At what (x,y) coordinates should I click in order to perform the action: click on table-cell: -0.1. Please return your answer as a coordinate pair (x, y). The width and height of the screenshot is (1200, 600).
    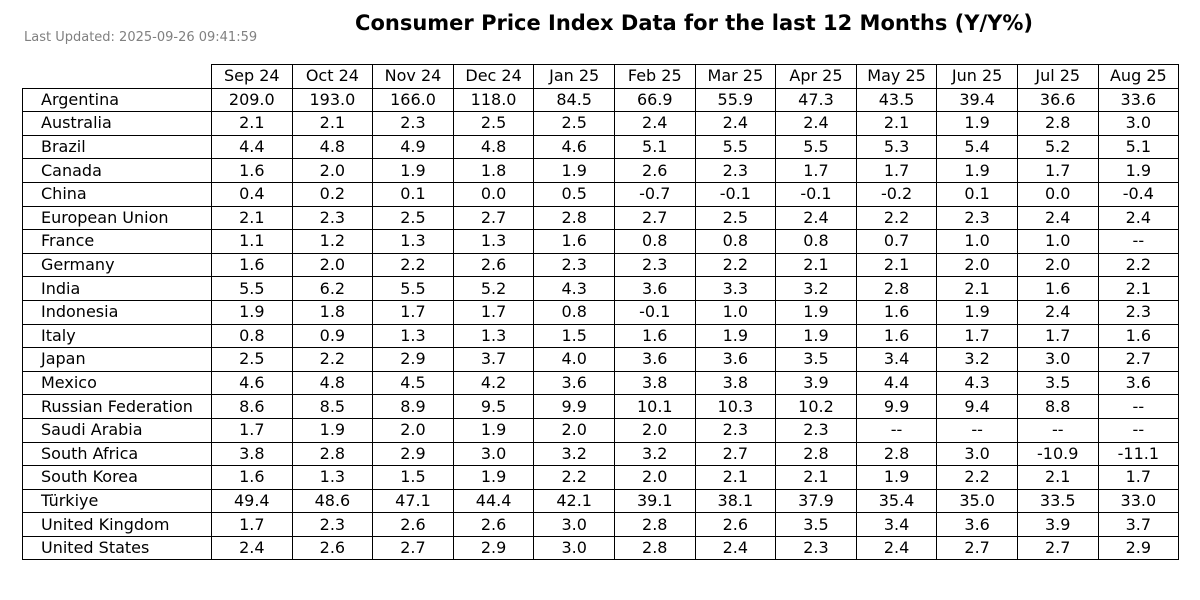
    Looking at the image, I should click on (654, 312).